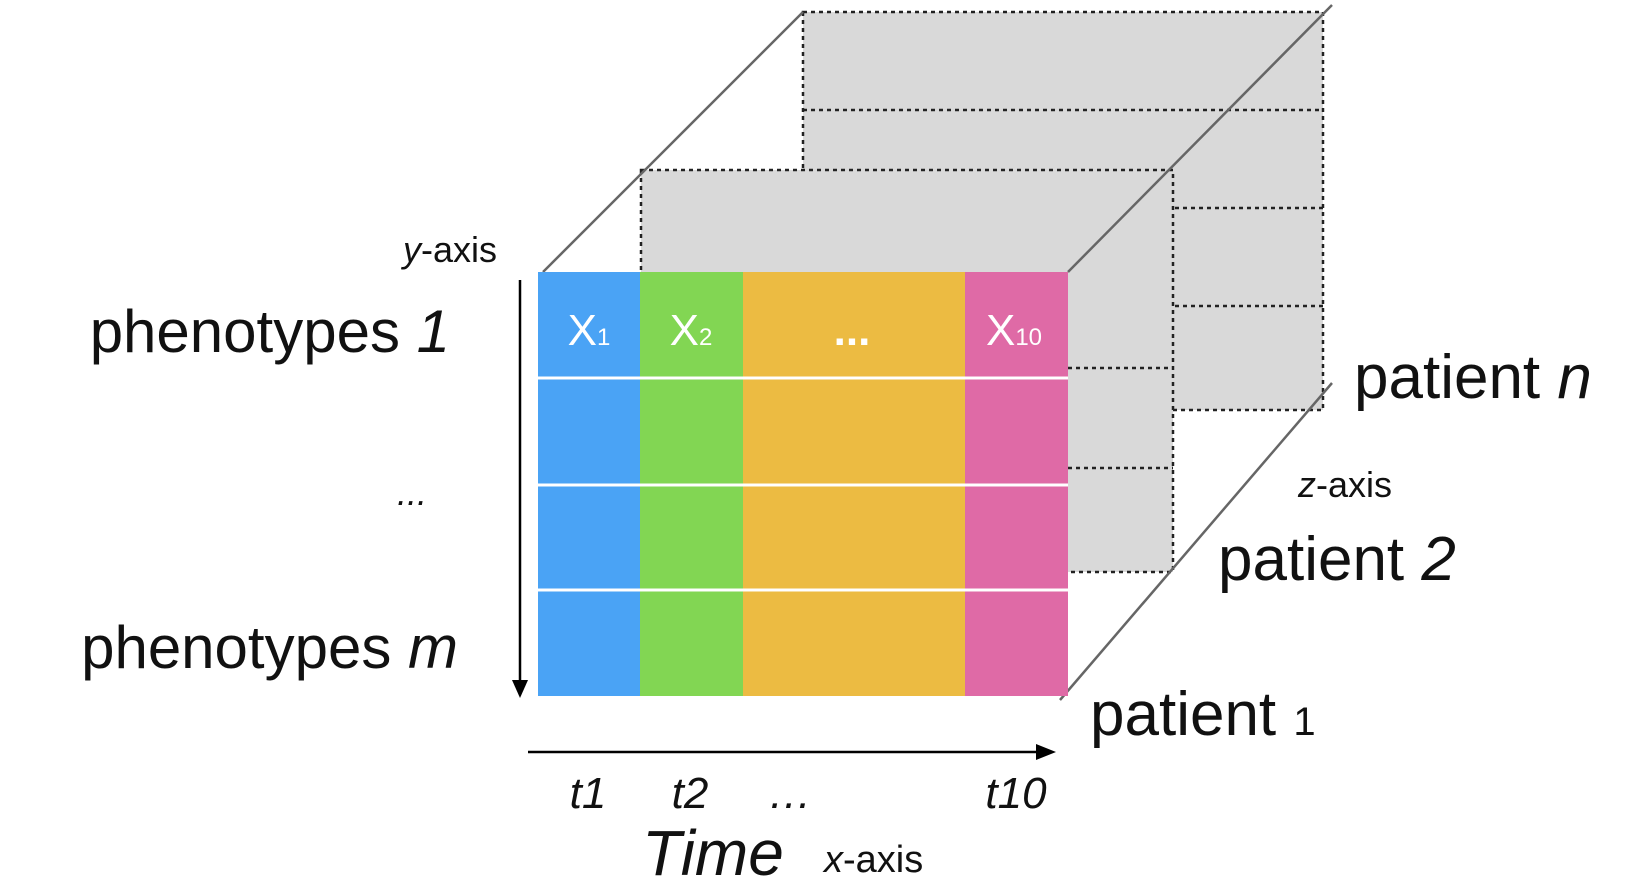 The height and width of the screenshot is (885, 1634). Describe the element at coordinates (1014, 330) in the screenshot. I see `x10-cell-label: X10` at that location.